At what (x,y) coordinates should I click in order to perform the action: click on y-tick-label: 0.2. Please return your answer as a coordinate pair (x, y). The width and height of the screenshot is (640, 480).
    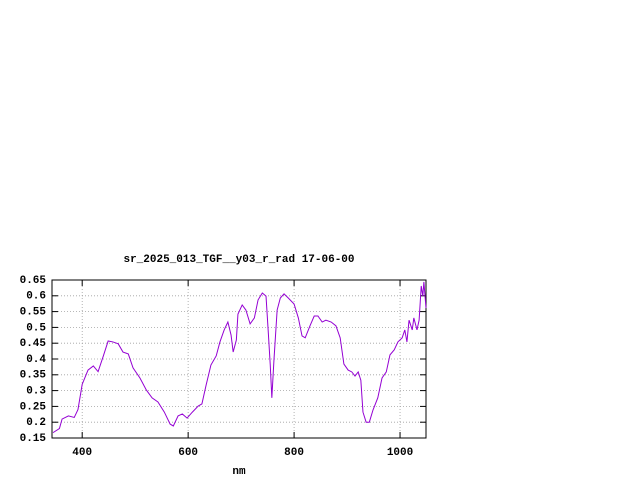
    Looking at the image, I should click on (36, 423).